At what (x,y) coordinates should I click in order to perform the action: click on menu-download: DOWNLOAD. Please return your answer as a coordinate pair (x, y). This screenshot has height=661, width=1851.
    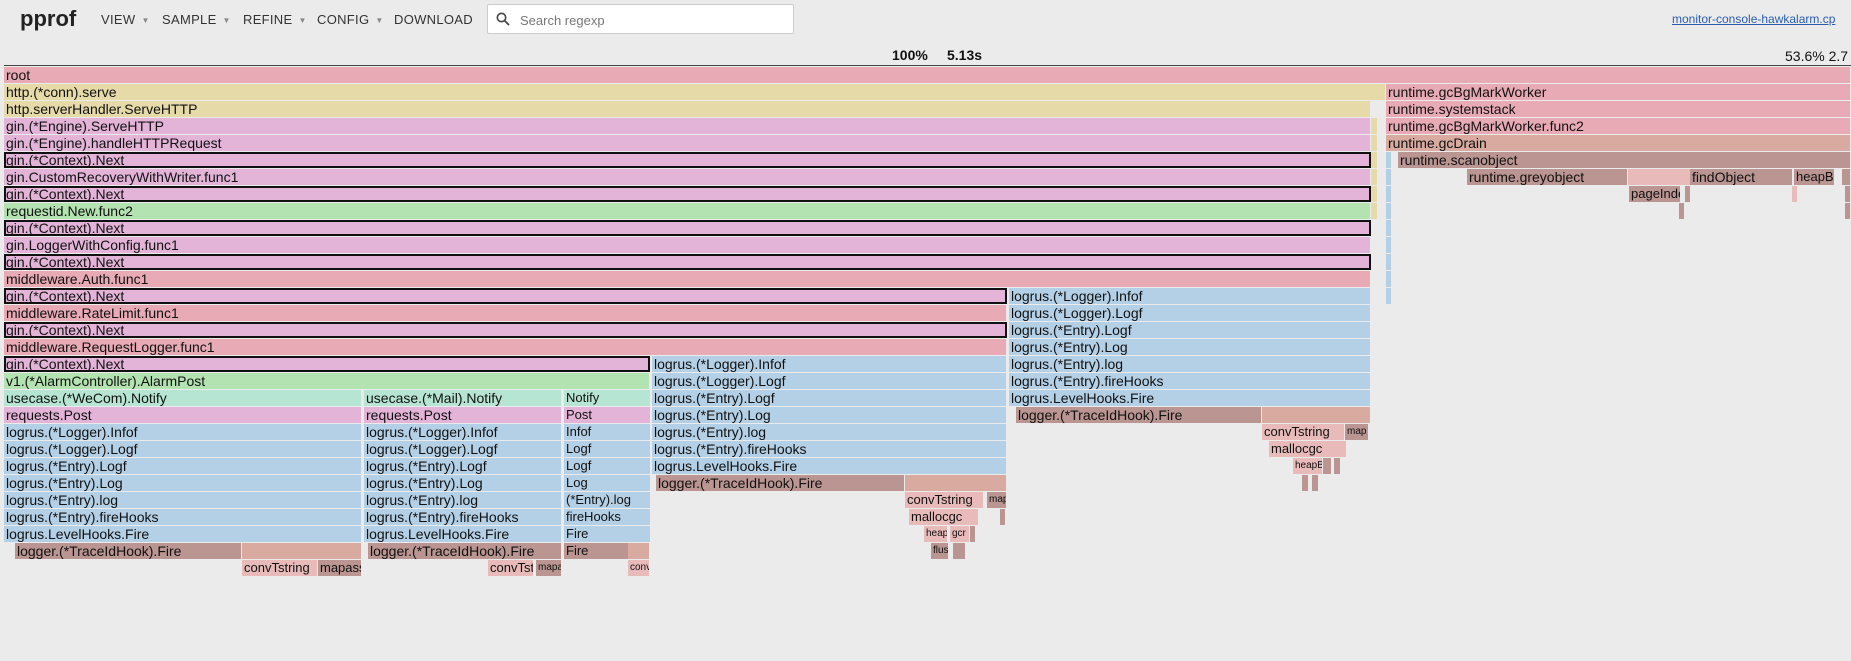
    Looking at the image, I should click on (433, 19).